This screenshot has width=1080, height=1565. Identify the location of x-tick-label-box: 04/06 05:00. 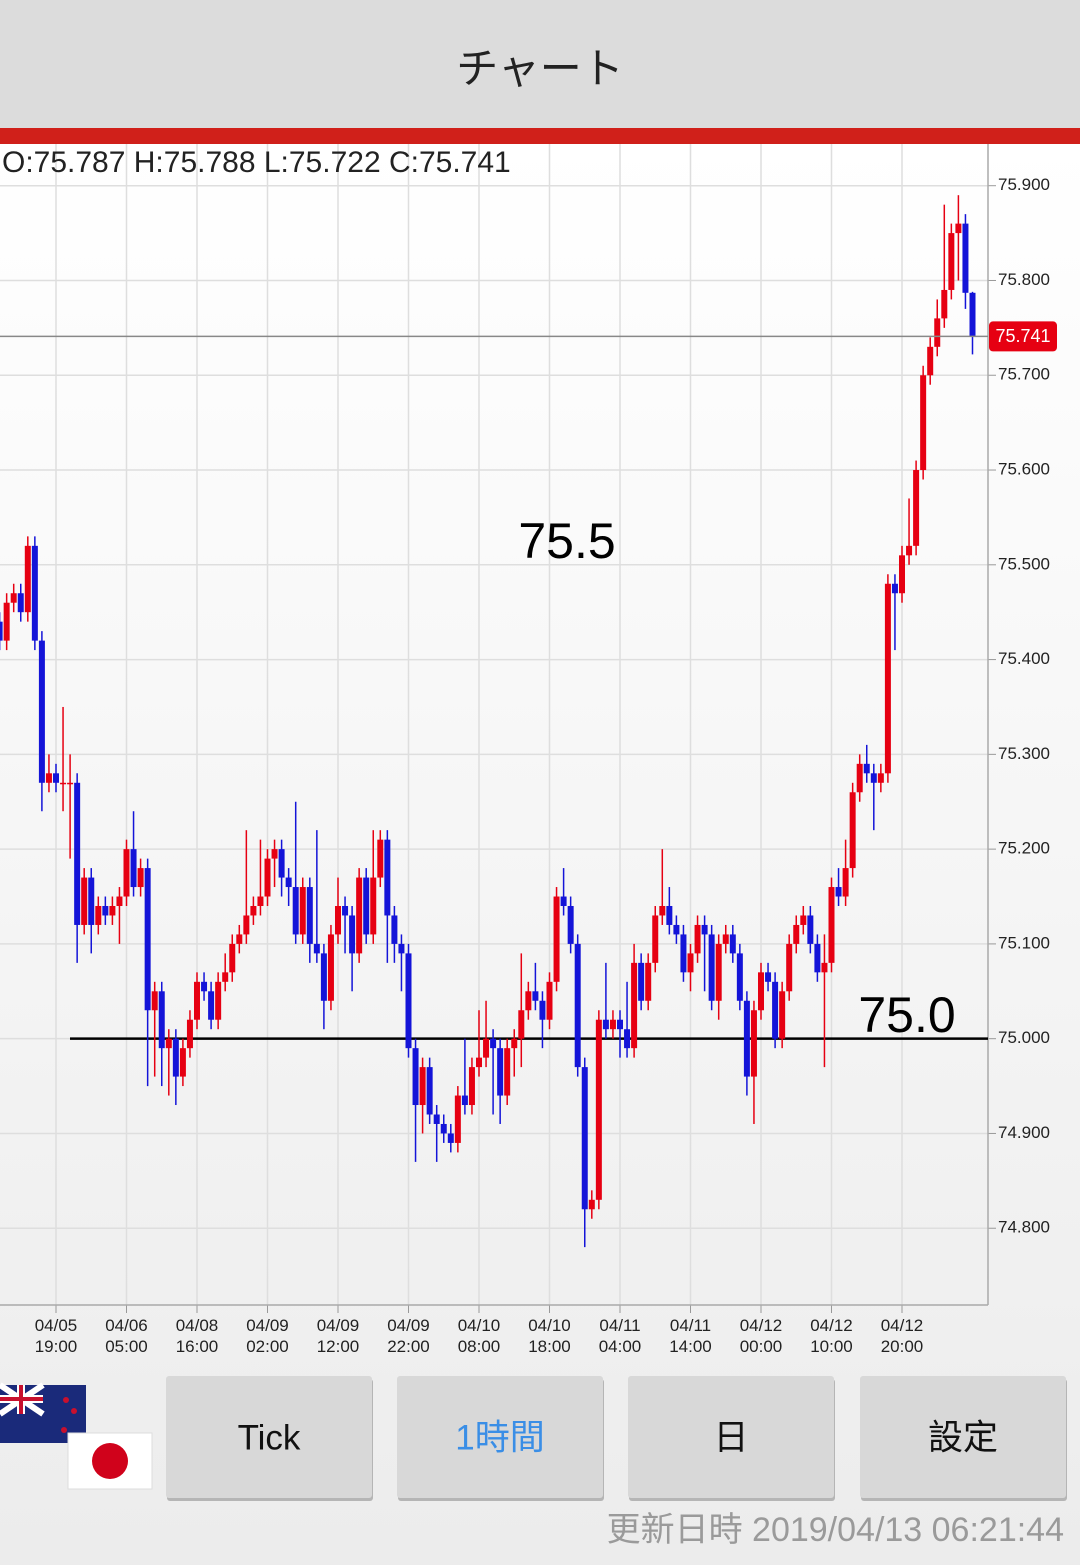
(126, 1336).